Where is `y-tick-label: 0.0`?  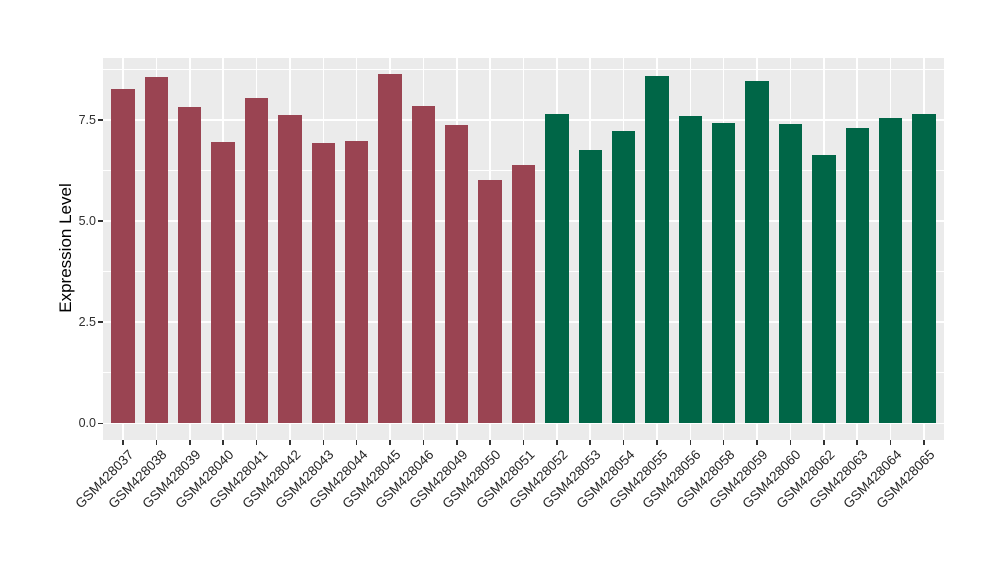
y-tick-label: 0.0 is located at coordinates (87, 422).